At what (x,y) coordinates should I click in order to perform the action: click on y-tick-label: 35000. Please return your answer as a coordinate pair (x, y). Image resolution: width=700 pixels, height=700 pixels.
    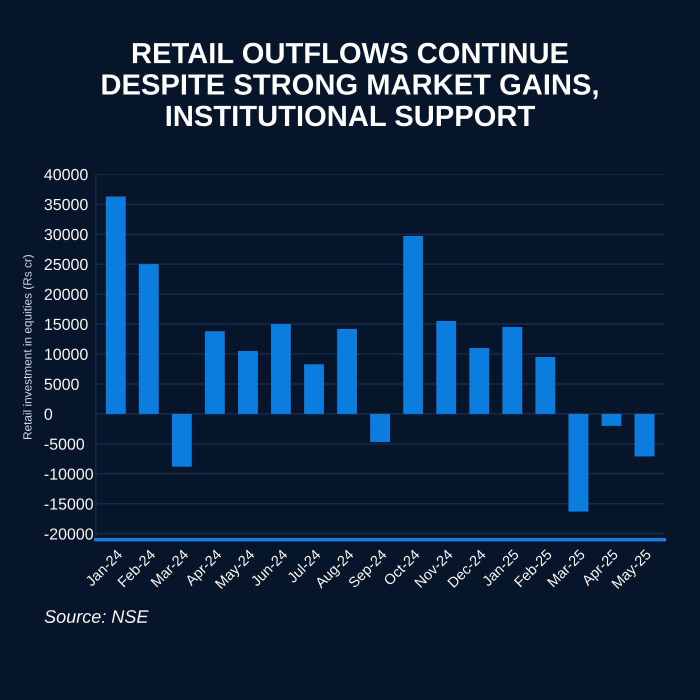
    Looking at the image, I should click on (66, 204).